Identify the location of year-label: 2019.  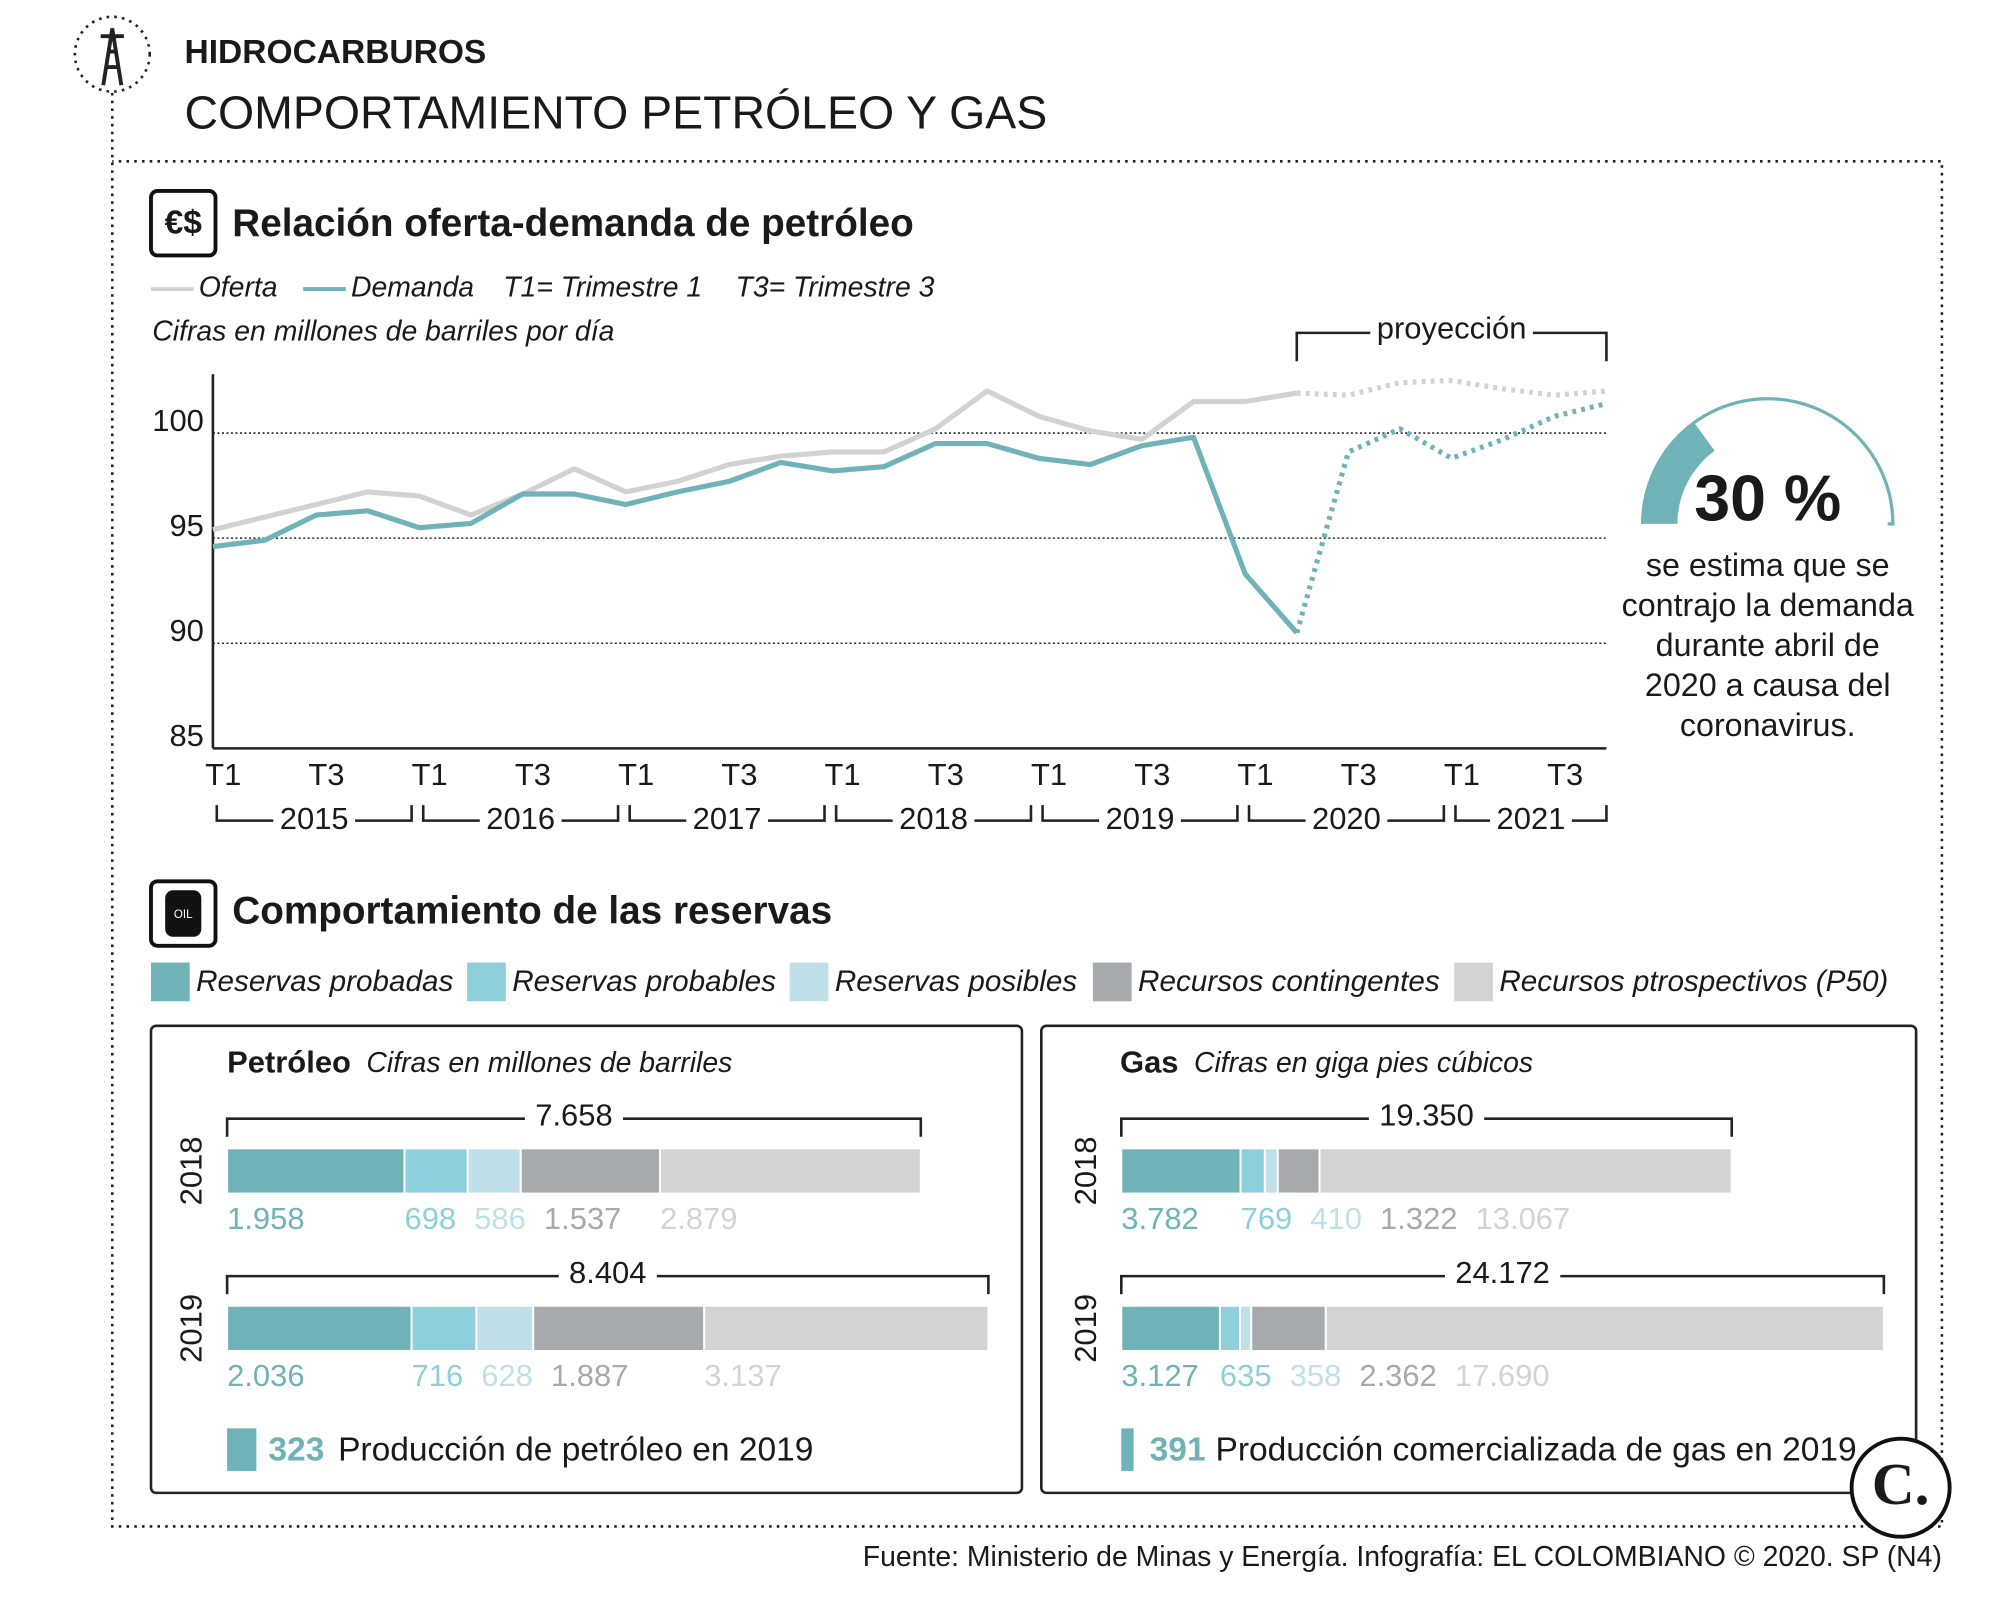
(1140, 818).